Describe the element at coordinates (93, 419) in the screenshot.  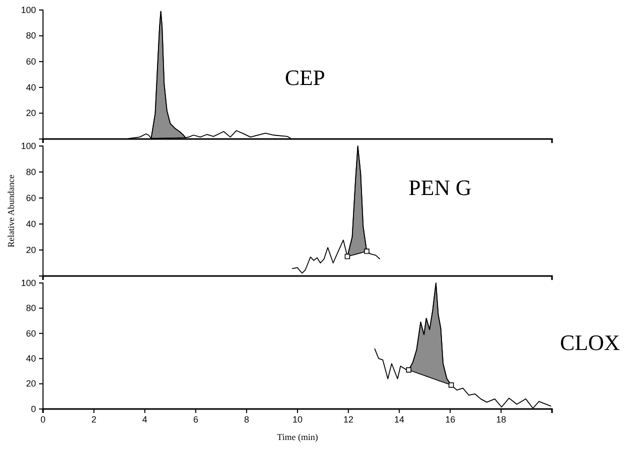
I see `x-tick-label: 2` at that location.